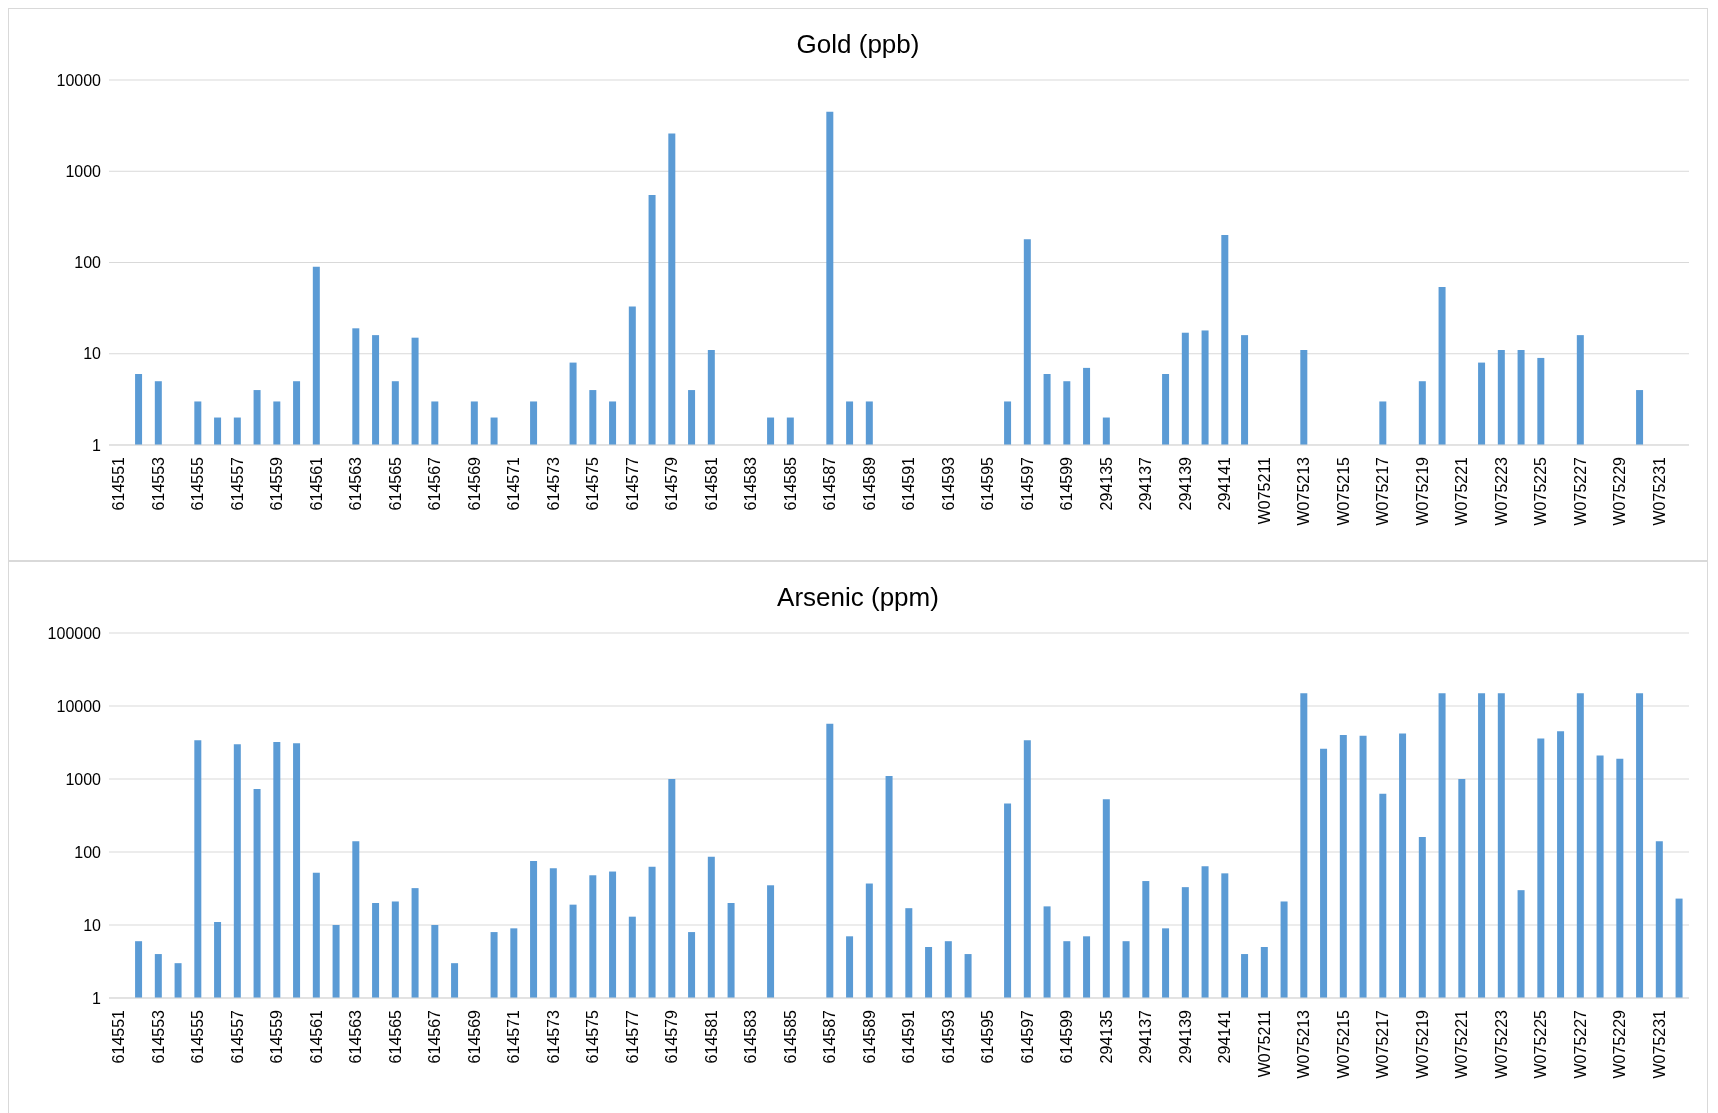  Describe the element at coordinates (74, 633) in the screenshot. I see `y-tick-label: 100000` at that location.